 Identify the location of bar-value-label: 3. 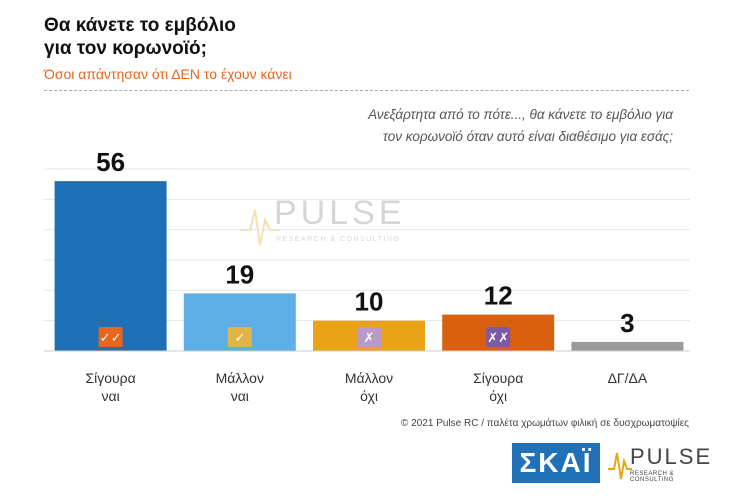
(627, 323).